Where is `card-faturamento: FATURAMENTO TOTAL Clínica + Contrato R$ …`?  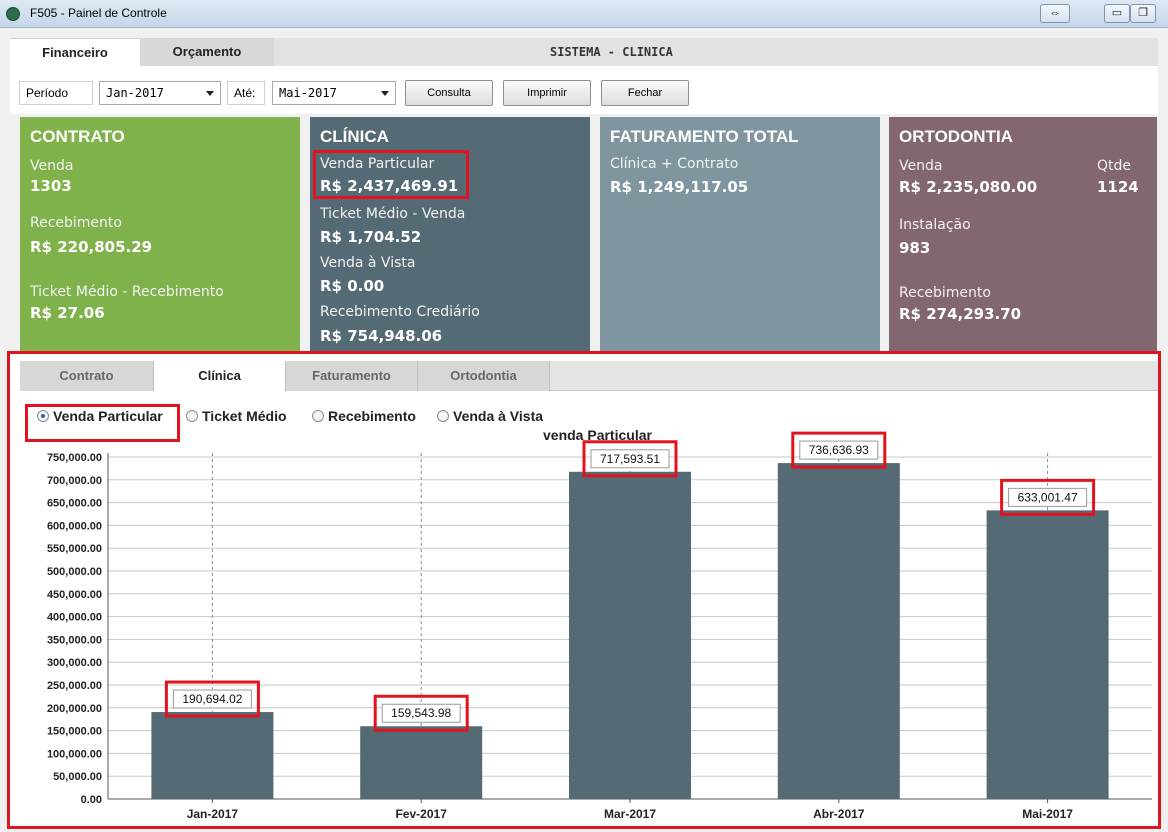 card-faturamento: FATURAMENTO TOTAL Clínica + Contrato R$ … is located at coordinates (740, 235).